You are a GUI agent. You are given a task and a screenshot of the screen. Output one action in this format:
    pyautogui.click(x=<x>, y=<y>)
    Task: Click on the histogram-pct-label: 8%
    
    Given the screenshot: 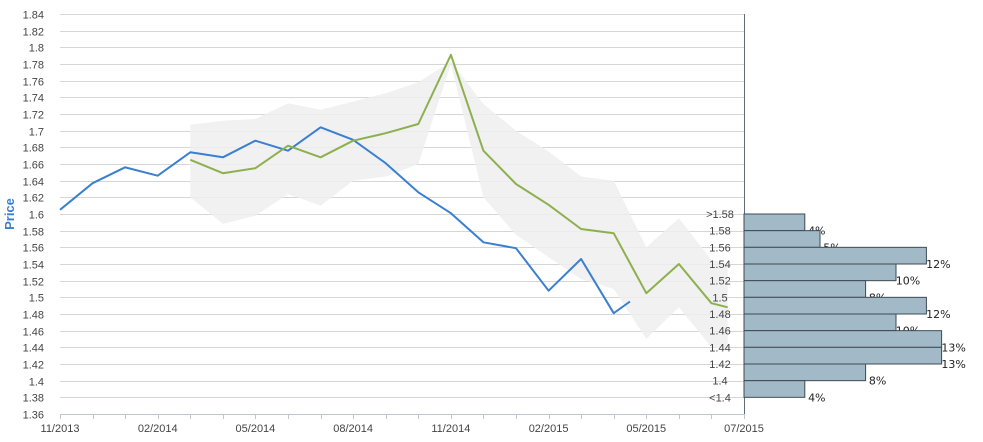 What is the action you would take?
    pyautogui.click(x=877, y=381)
    